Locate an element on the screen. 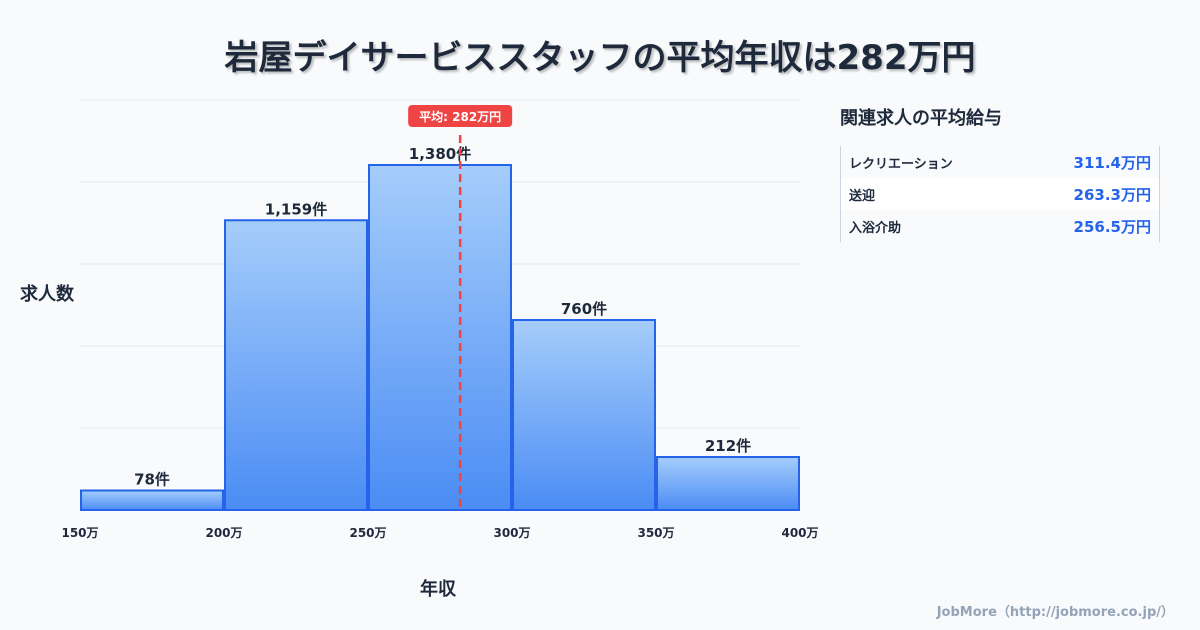 The height and width of the screenshot is (630, 1200). bar-value-label: 1,380件 is located at coordinates (440, 154).